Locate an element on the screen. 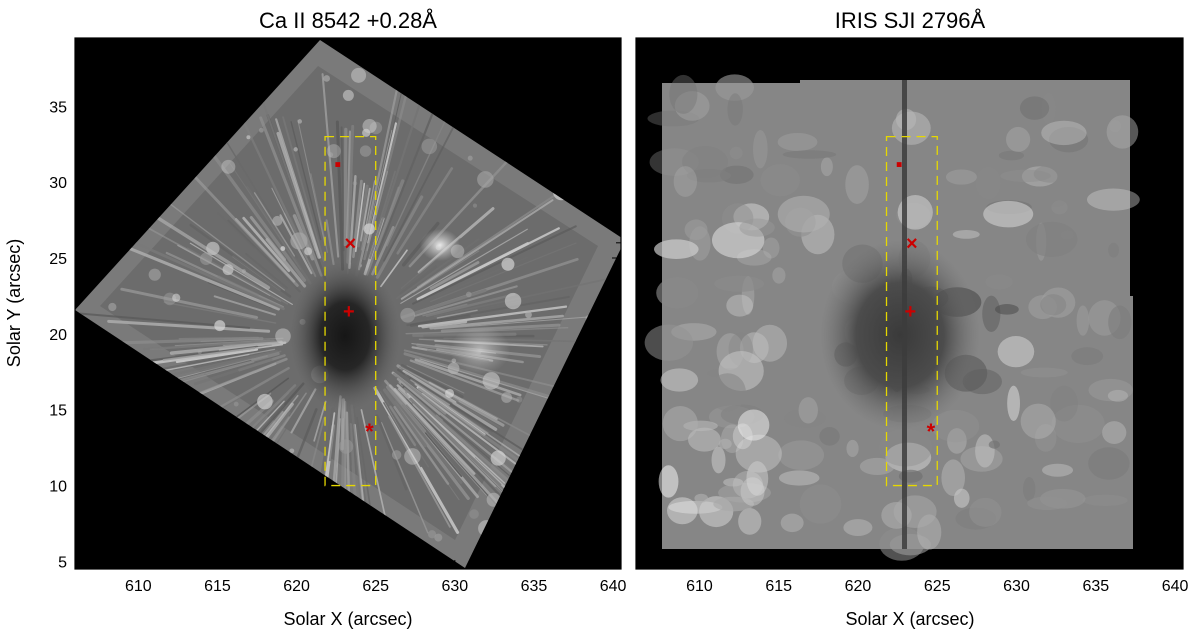  y-tick-label: 15 is located at coordinates (58, 411).